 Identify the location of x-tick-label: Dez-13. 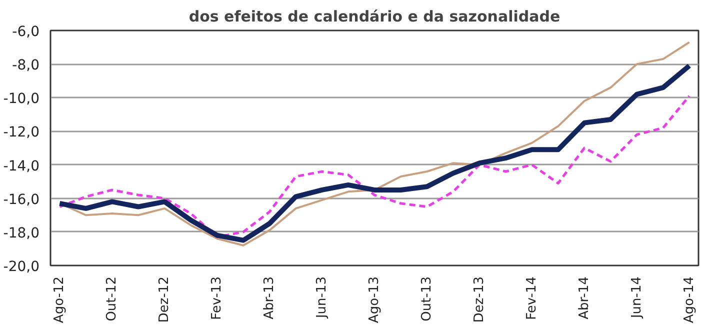
(479, 299).